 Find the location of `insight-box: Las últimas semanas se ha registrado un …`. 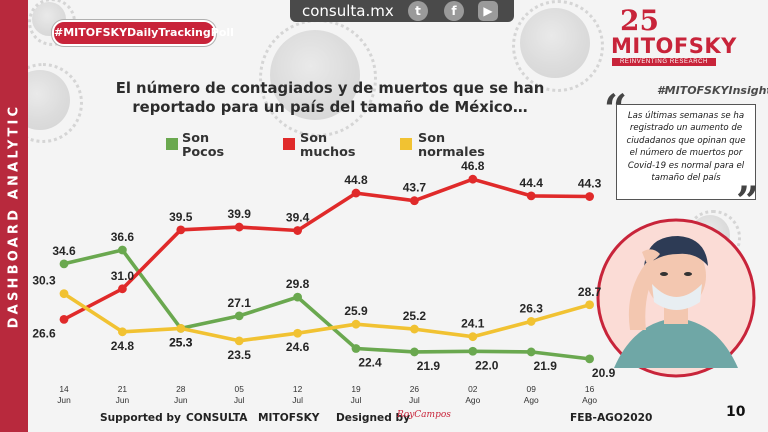

insight-box: Las últimas semanas se ha registrado un … is located at coordinates (686, 152).